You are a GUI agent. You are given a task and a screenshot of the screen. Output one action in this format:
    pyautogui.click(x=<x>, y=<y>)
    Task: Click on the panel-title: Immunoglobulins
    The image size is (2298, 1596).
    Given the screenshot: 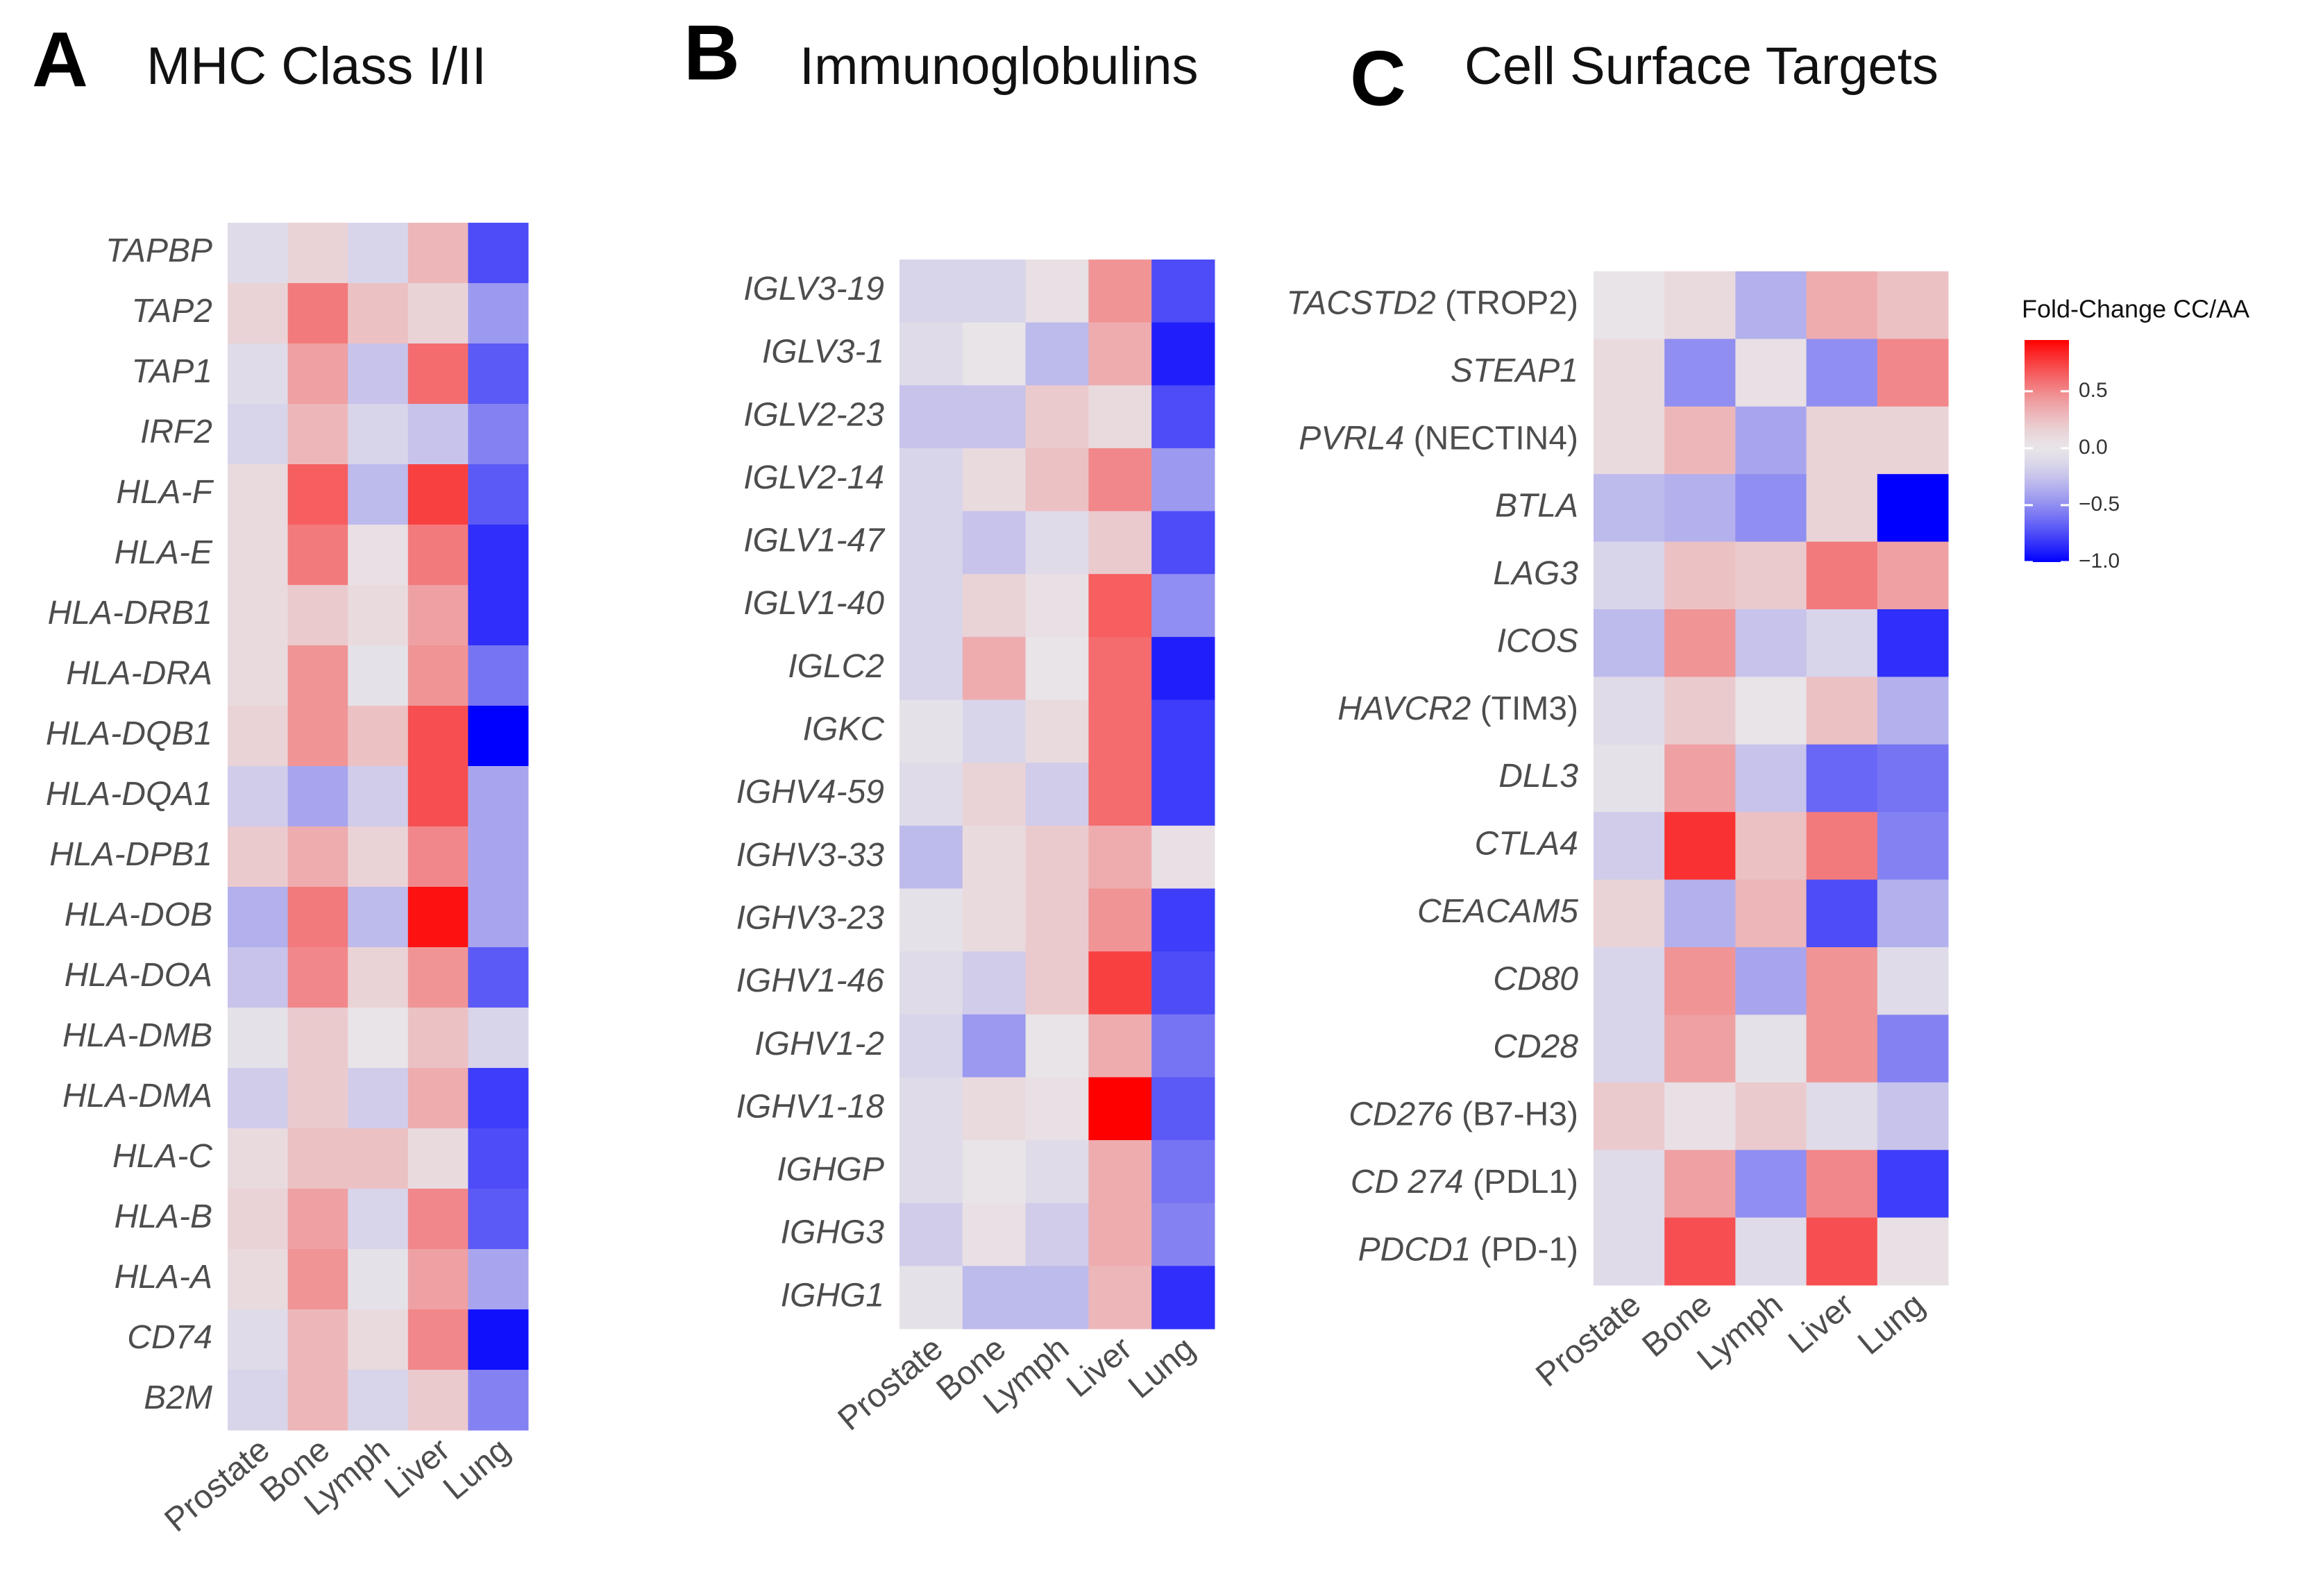 What is the action you would take?
    pyautogui.click(x=1000, y=66)
    